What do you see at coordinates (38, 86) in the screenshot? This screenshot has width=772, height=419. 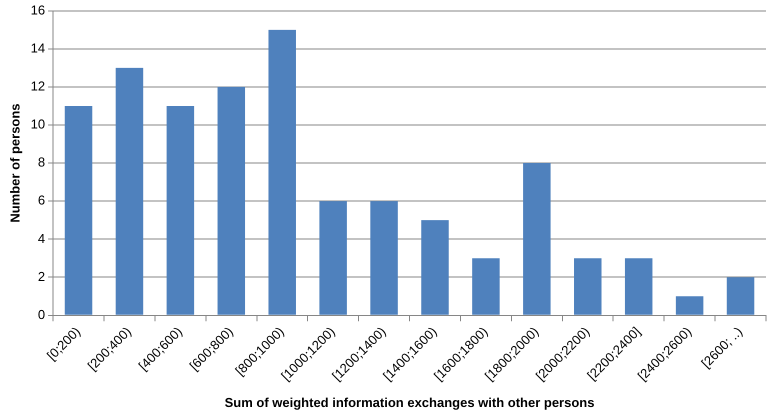 I see `y-tick-label: 12` at bounding box center [38, 86].